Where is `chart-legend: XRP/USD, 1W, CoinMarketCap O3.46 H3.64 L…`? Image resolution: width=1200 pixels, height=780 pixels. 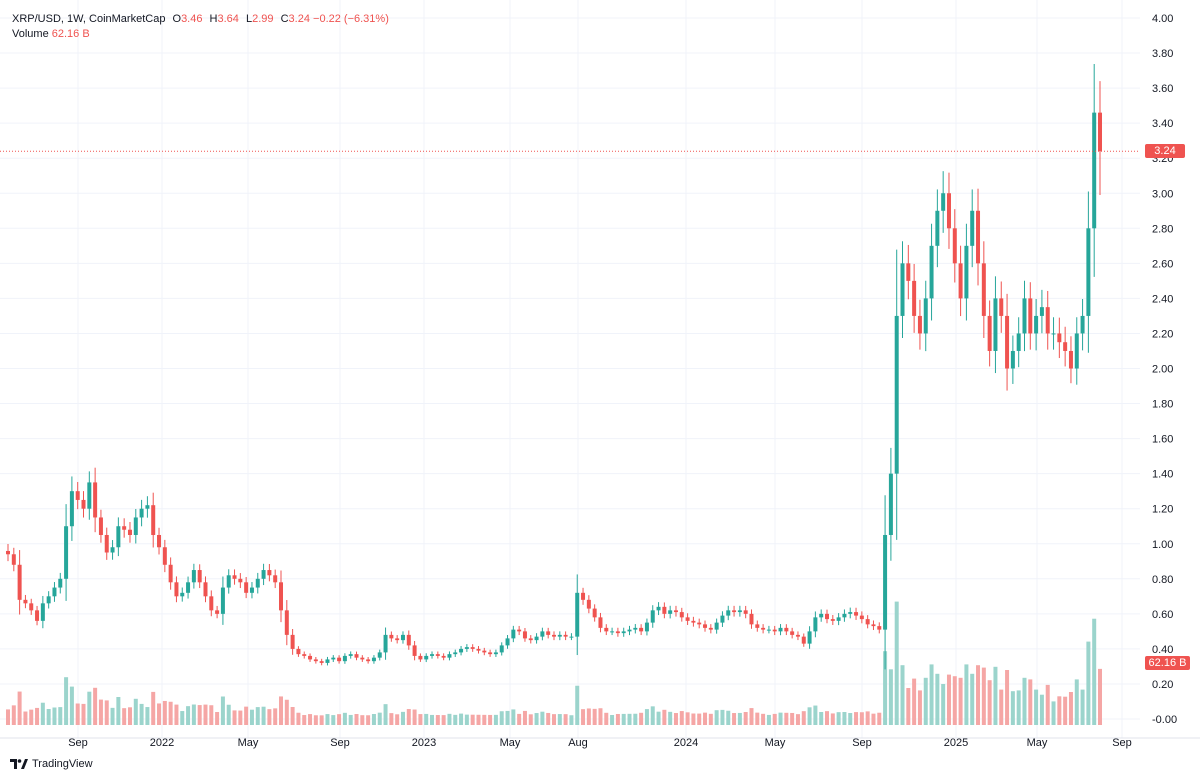
chart-legend: XRP/USD, 1W, CoinMarketCap O3.46 H3.64 L… is located at coordinates (200, 27).